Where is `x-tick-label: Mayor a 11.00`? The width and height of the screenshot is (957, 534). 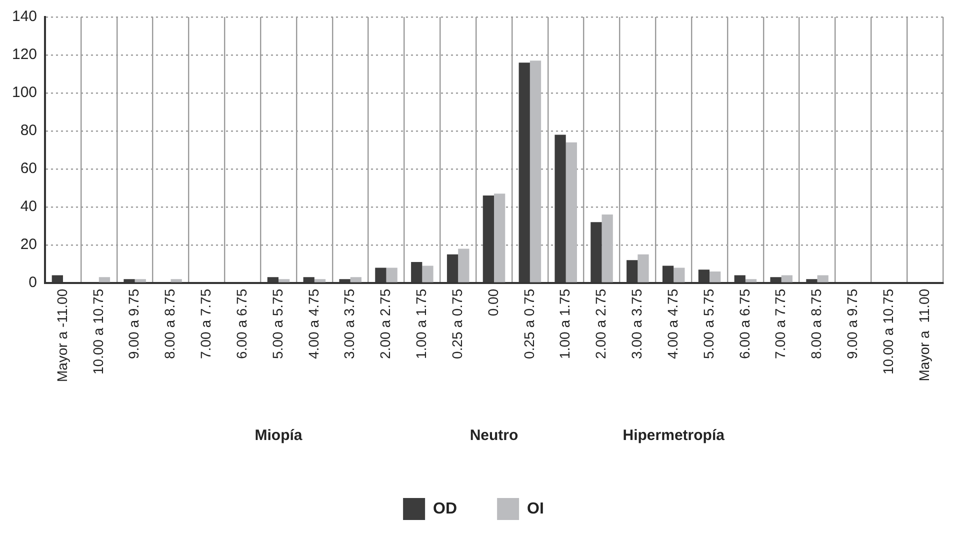 x-tick-label: Mayor a 11.00 is located at coordinates (924, 335).